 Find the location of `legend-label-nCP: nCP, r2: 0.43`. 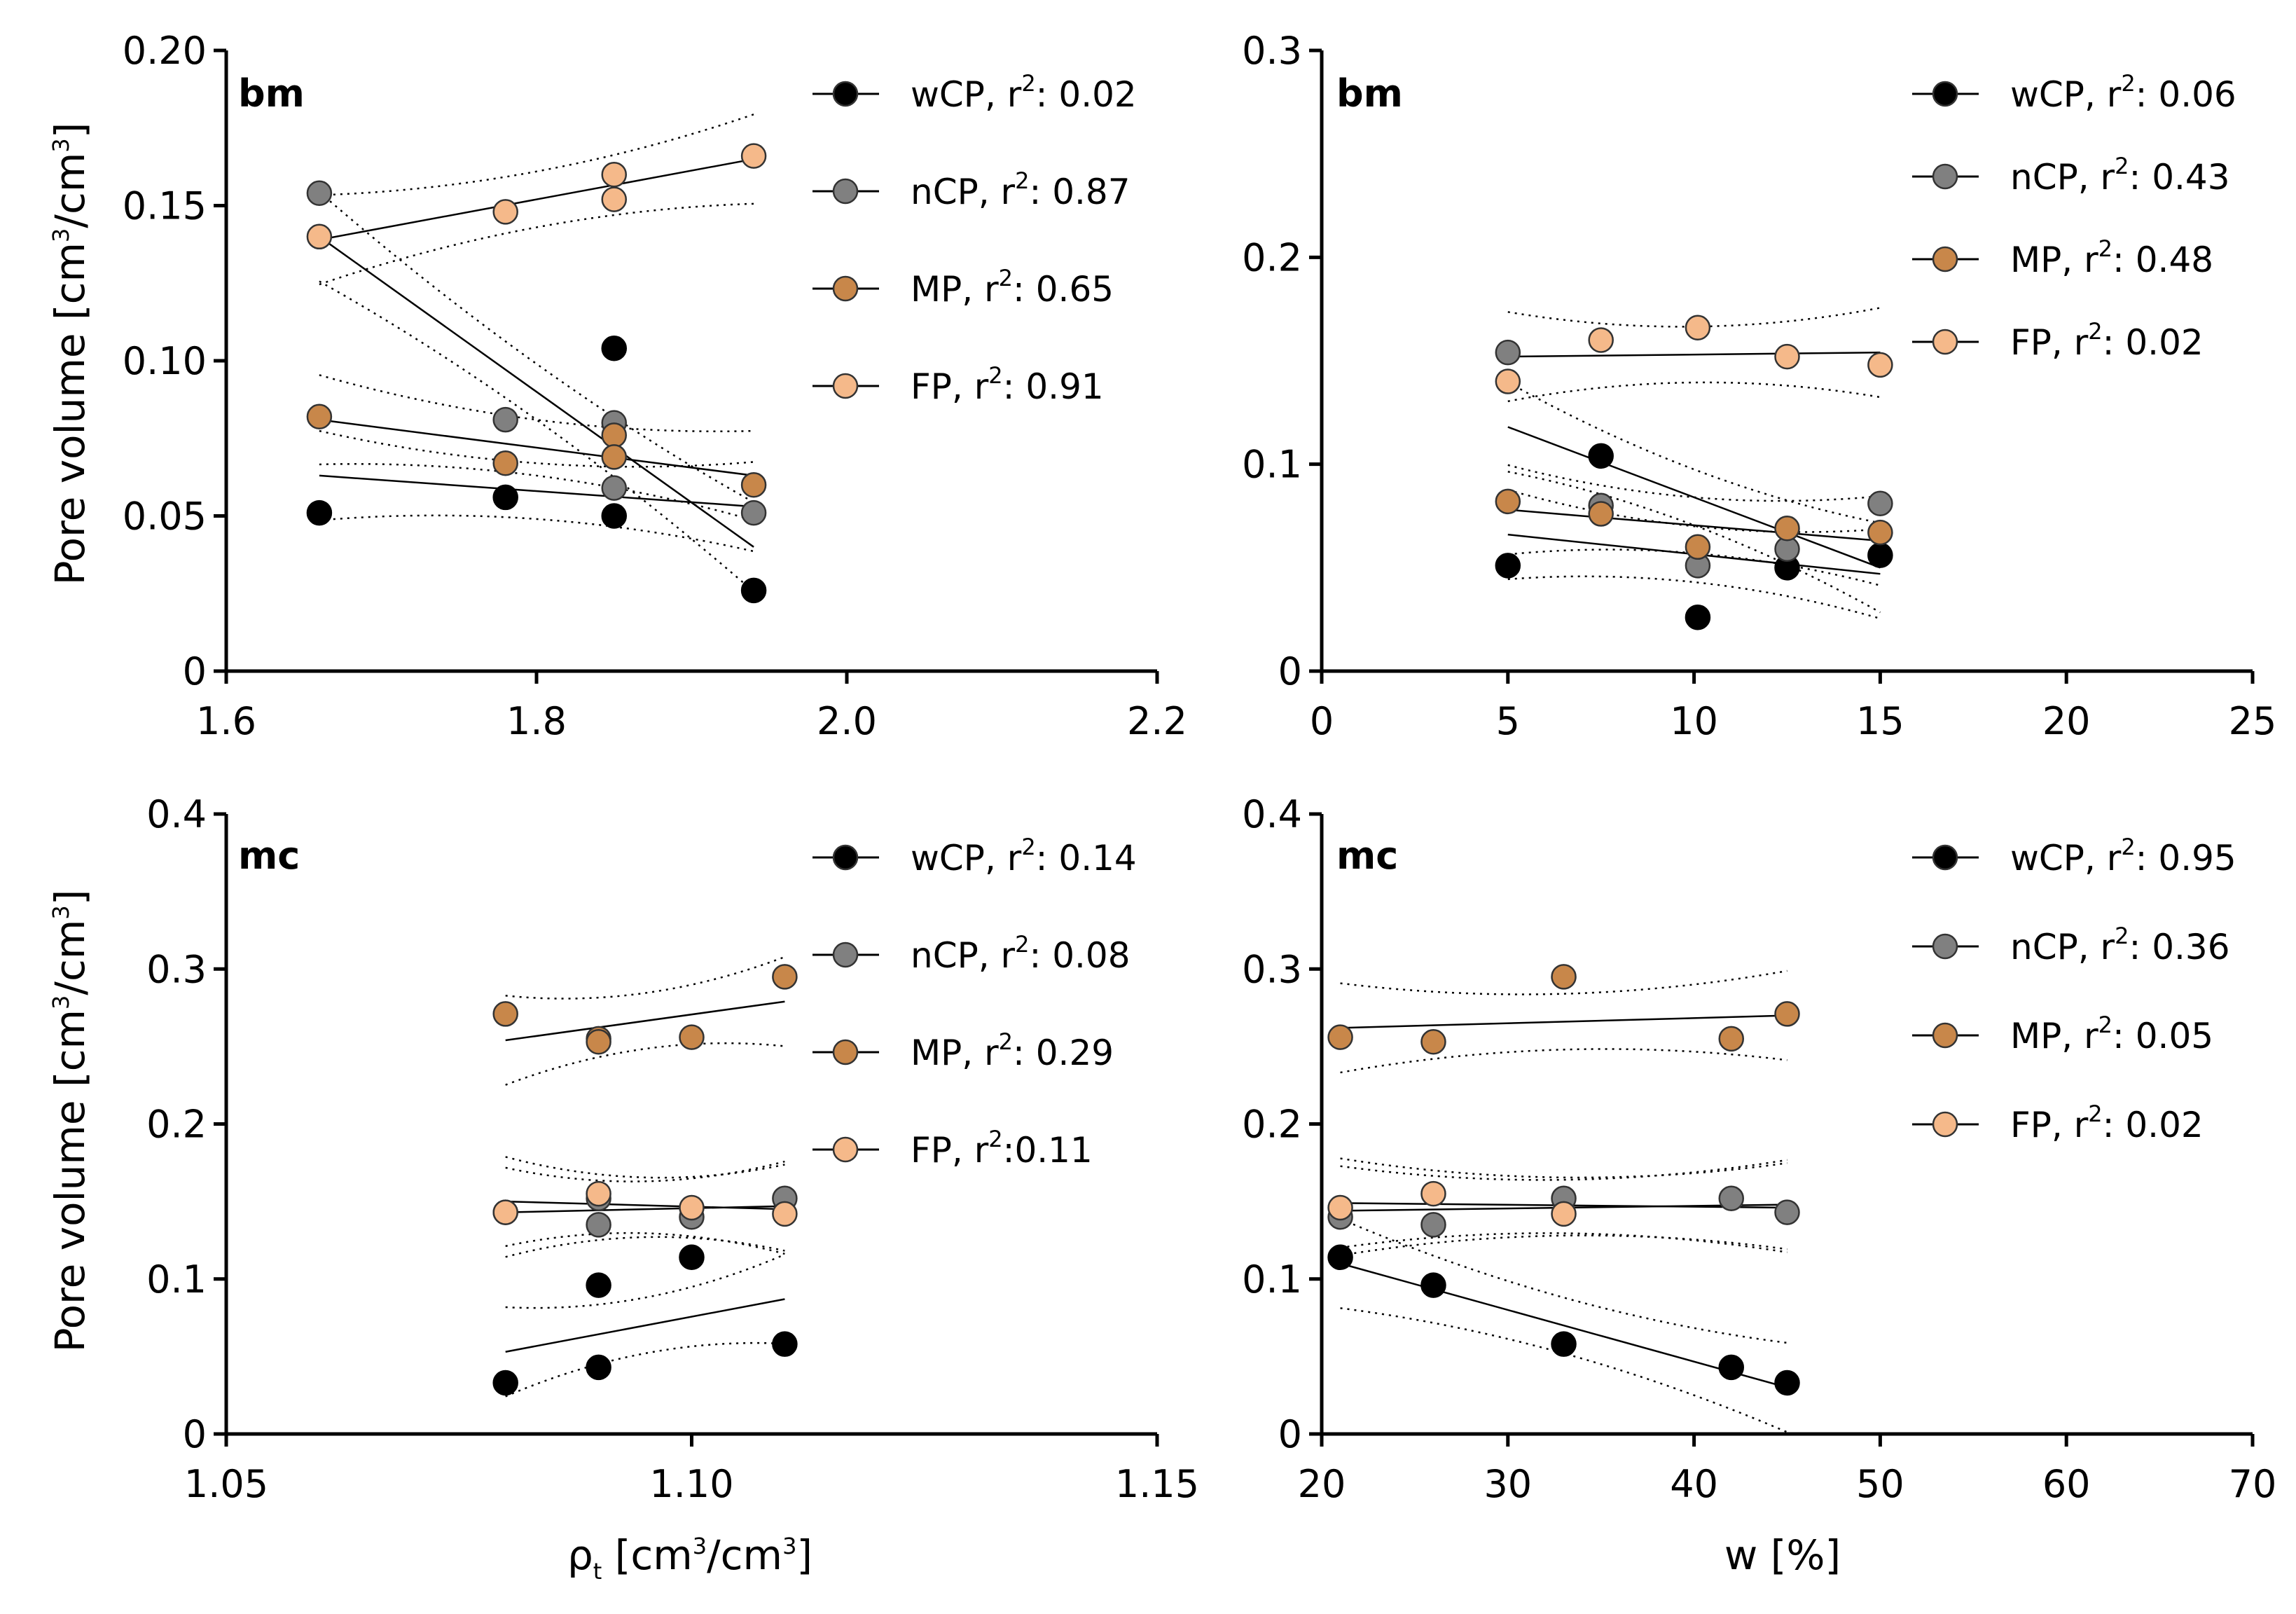

legend-label-nCP: nCP, r2: 0.43 is located at coordinates (2120, 175).